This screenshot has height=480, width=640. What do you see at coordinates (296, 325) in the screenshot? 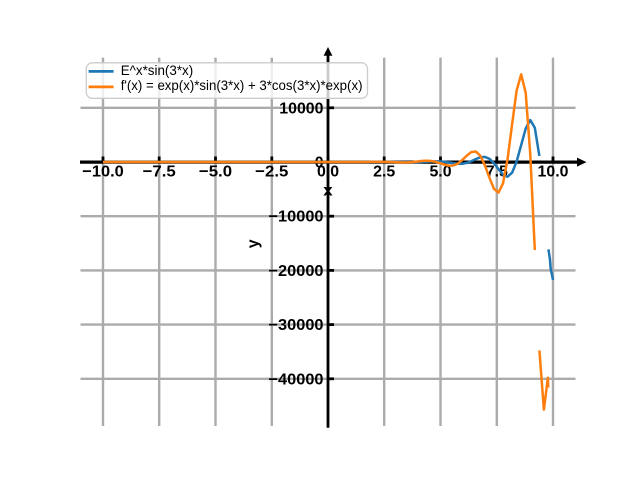
I see `svg-text: −30000` at bounding box center [296, 325].